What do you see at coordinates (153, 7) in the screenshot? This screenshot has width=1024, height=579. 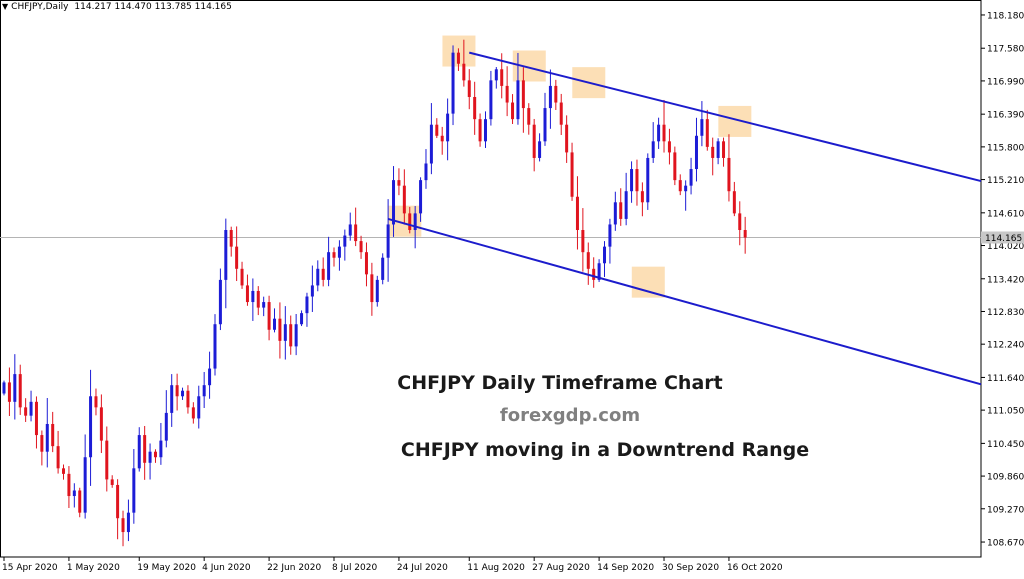 I see `ohlc-values: 114.217 114.470 113.785 114.165` at bounding box center [153, 7].